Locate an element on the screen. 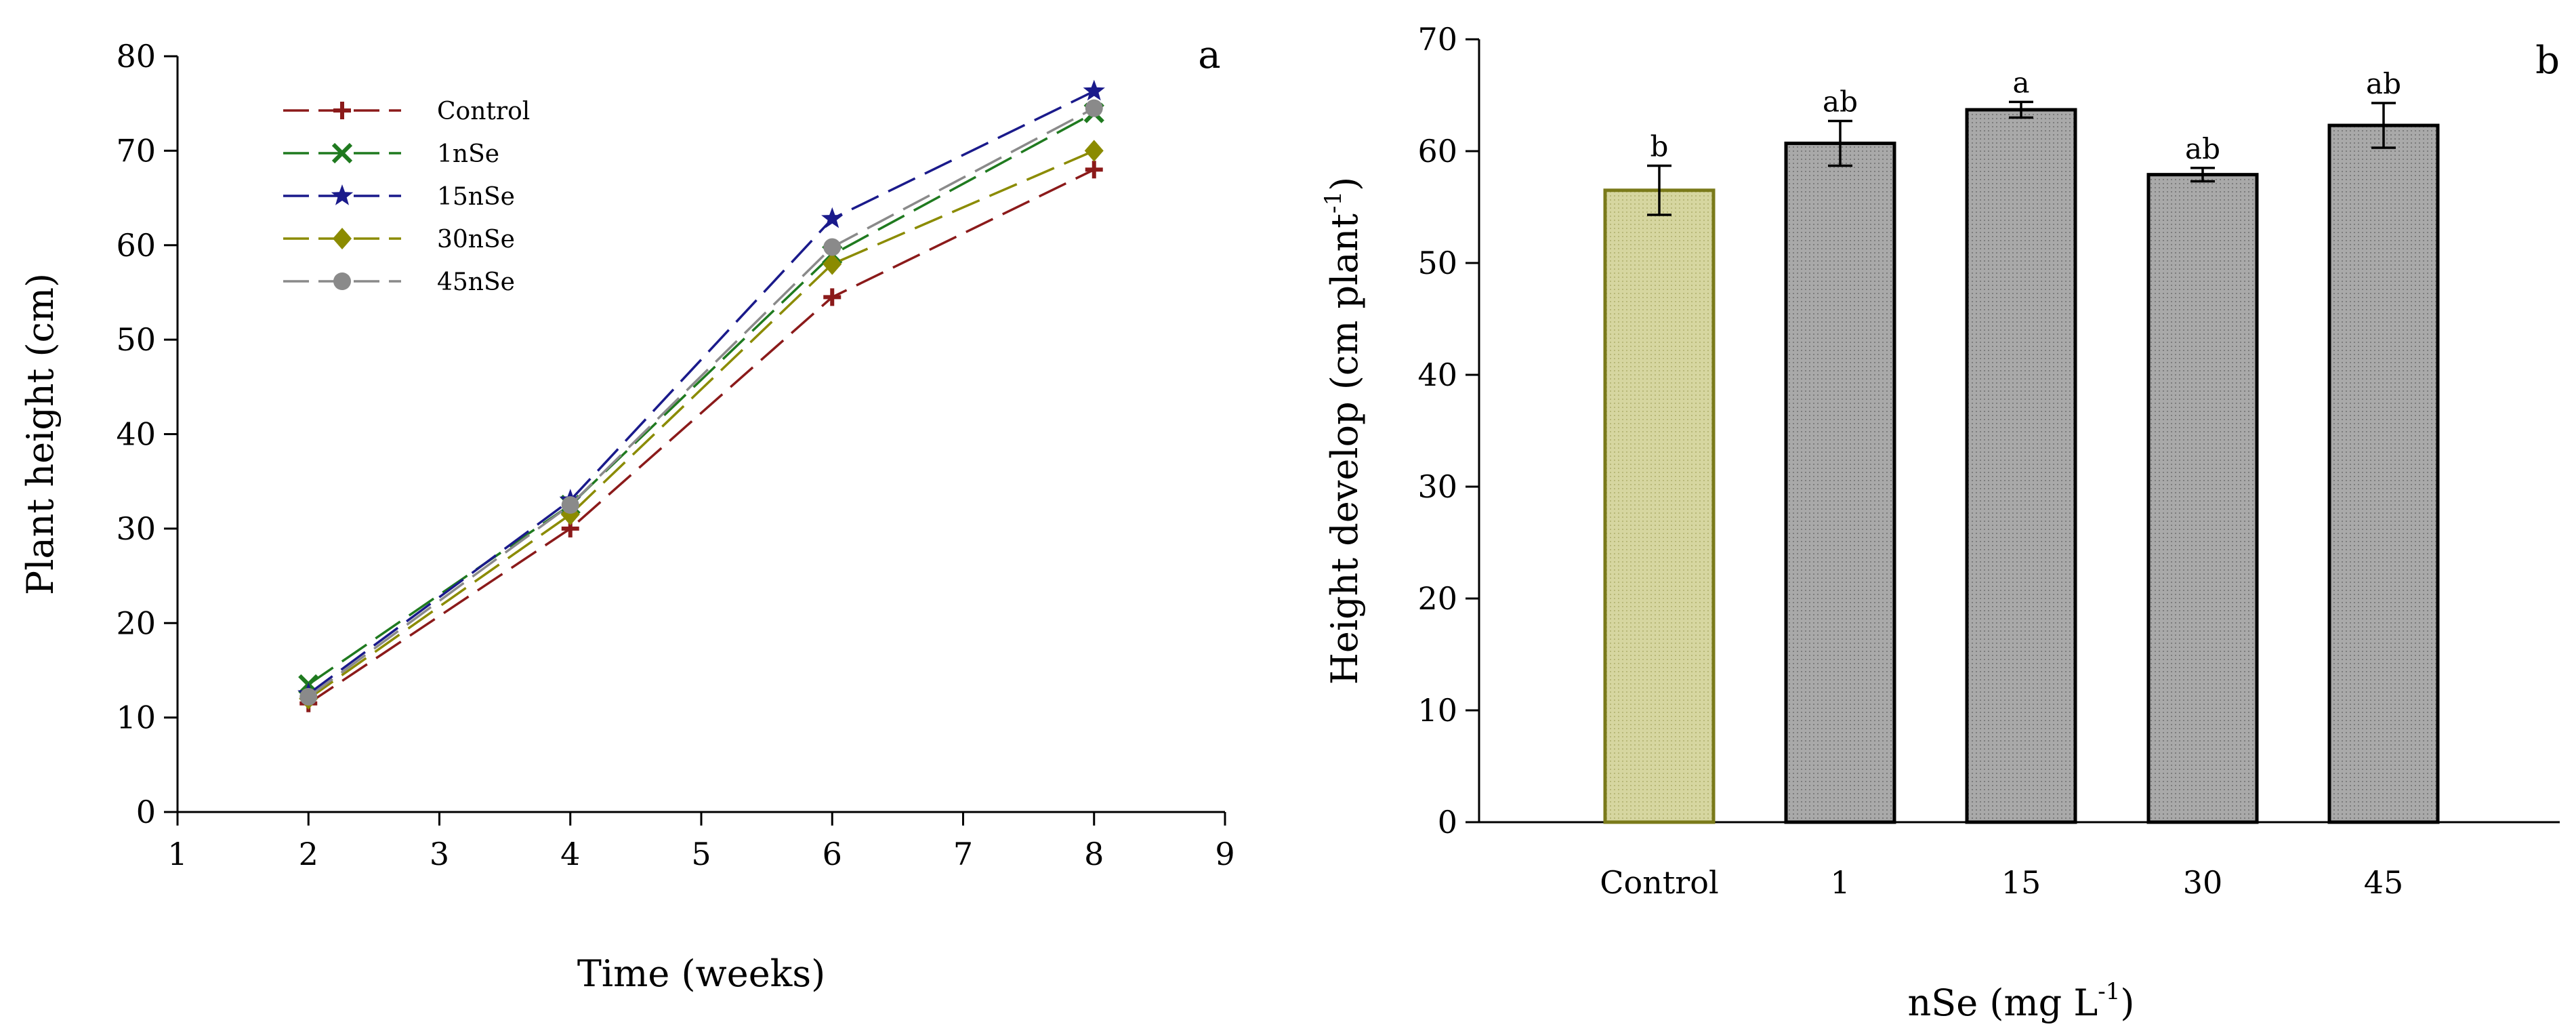 This screenshot has height=1035, width=2576. x-axis-title-main: nSe (mg L is located at coordinates (2003, 1003).